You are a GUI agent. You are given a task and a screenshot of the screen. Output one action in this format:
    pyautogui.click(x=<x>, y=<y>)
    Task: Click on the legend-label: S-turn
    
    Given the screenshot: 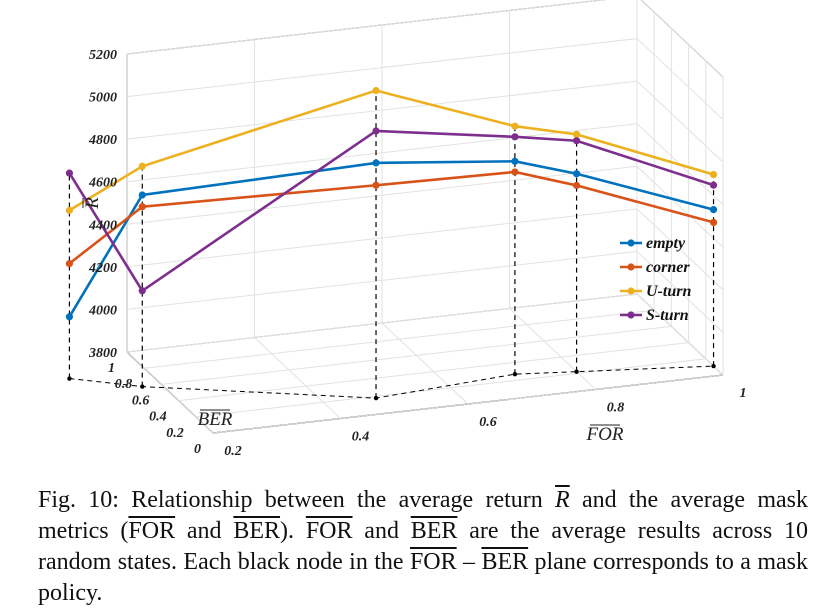 What is the action you would take?
    pyautogui.click(x=667, y=315)
    